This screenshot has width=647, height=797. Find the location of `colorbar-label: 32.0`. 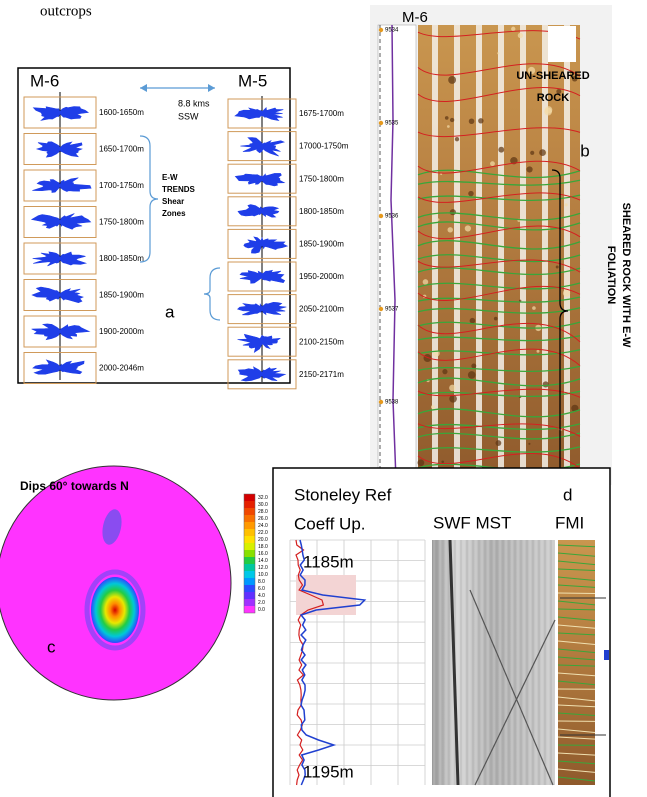

colorbar-label: 32.0 is located at coordinates (263, 498).